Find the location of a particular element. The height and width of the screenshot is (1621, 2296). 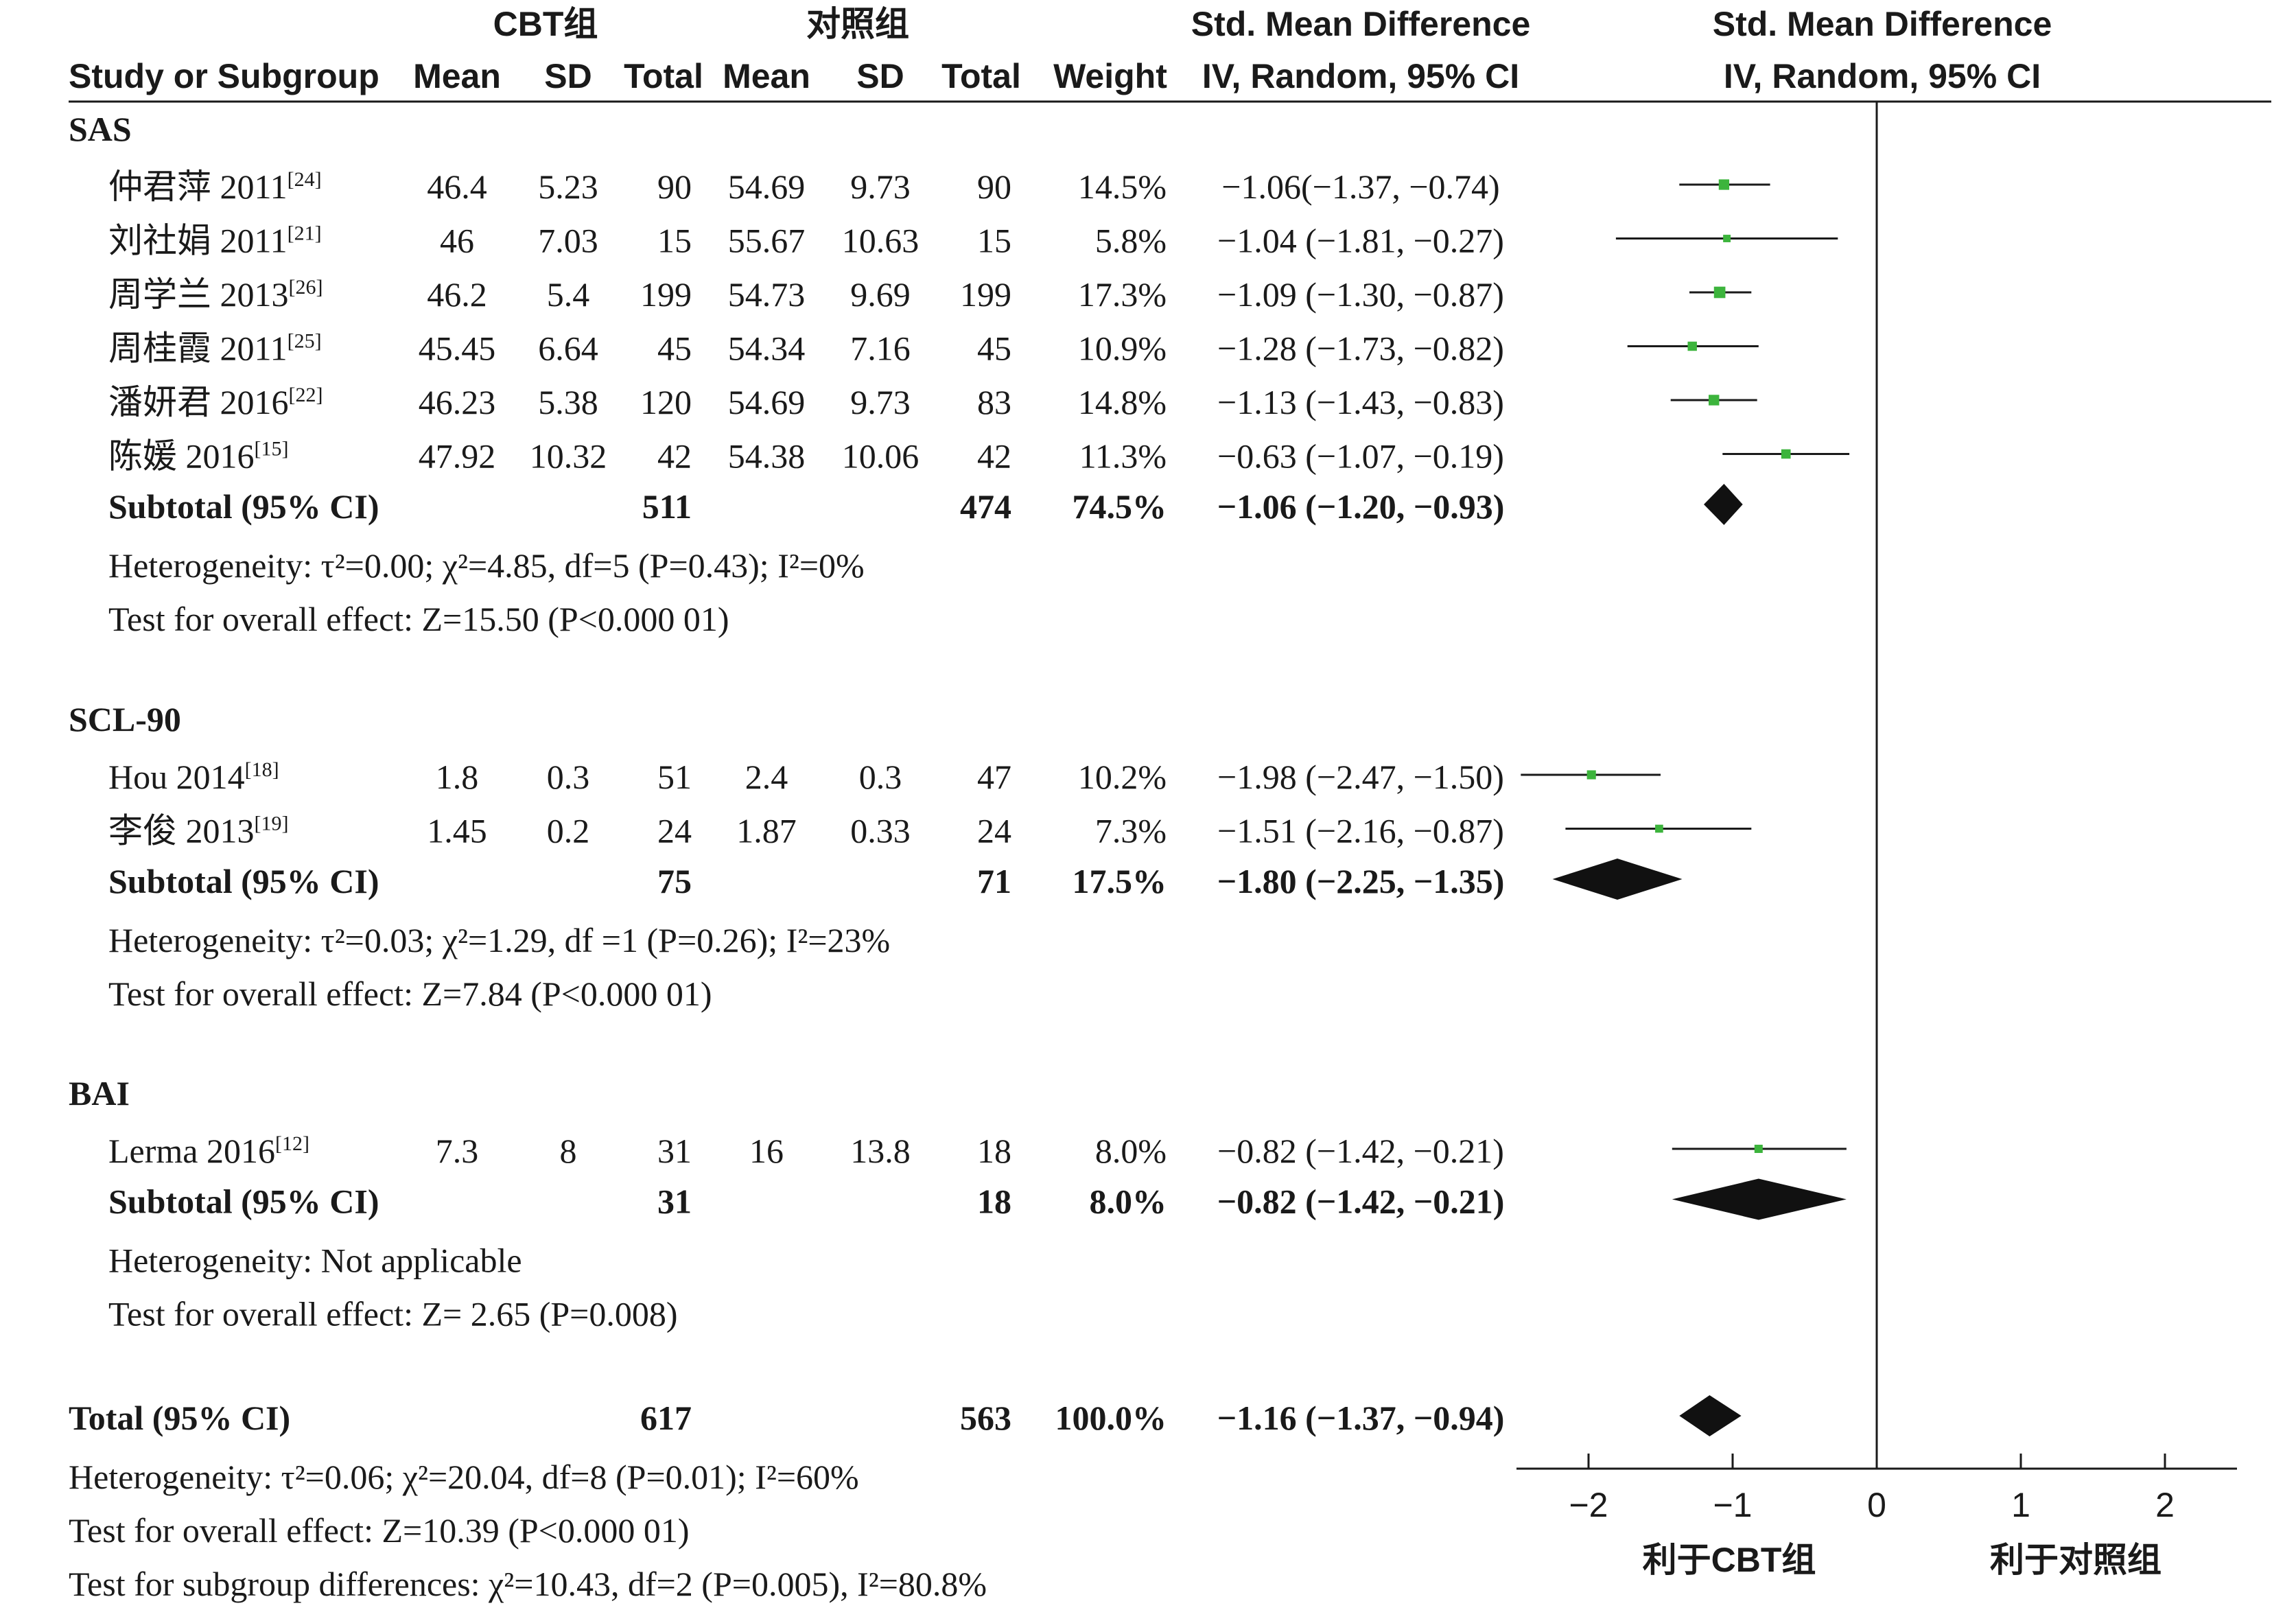

cell-mean-1: 46.2 is located at coordinates (457, 294).